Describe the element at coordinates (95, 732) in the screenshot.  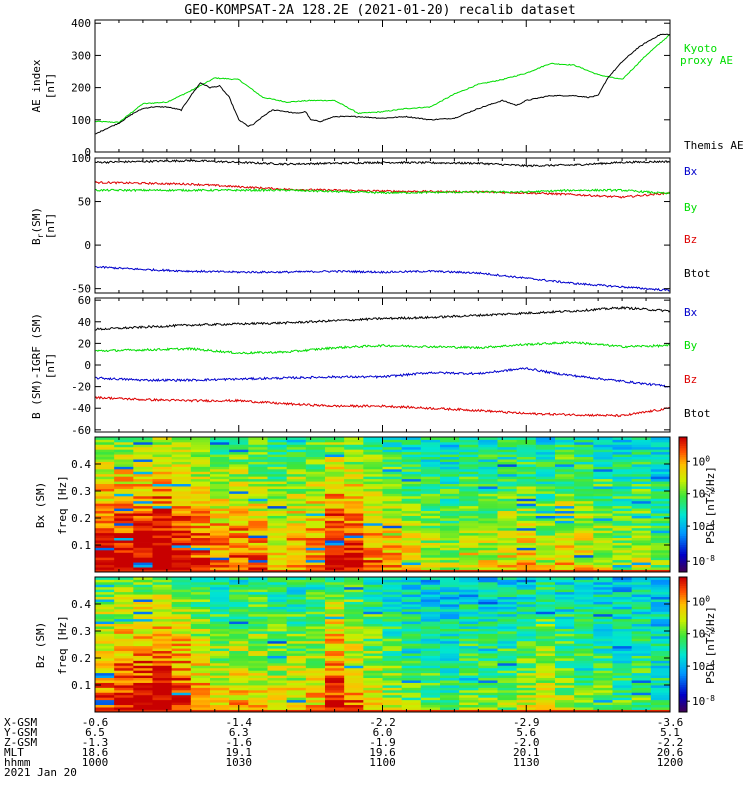
I see `xaxis-row-value: 6.5` at that location.